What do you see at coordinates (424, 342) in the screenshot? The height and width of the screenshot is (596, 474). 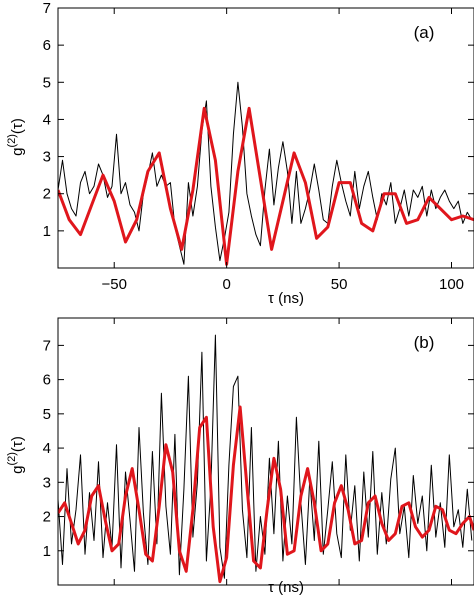 I see `chart1-panel-label: (b)` at bounding box center [424, 342].